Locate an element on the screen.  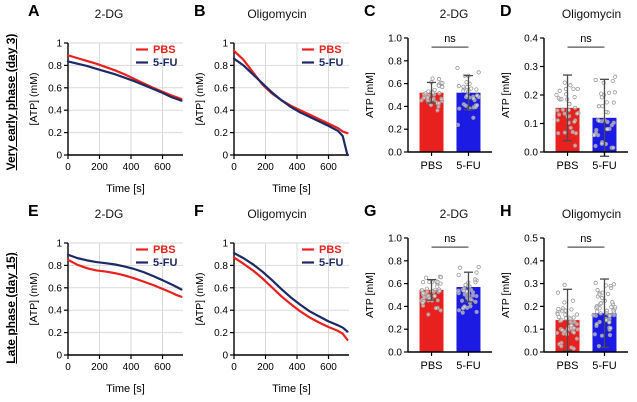
svg-text: 0.5 is located at coordinates (531, 239).